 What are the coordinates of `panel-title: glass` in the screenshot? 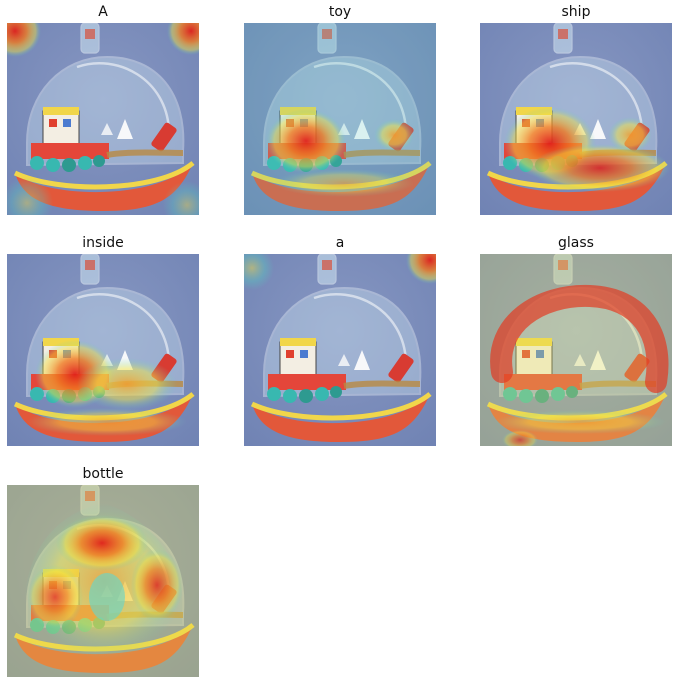 It's located at (576, 243).